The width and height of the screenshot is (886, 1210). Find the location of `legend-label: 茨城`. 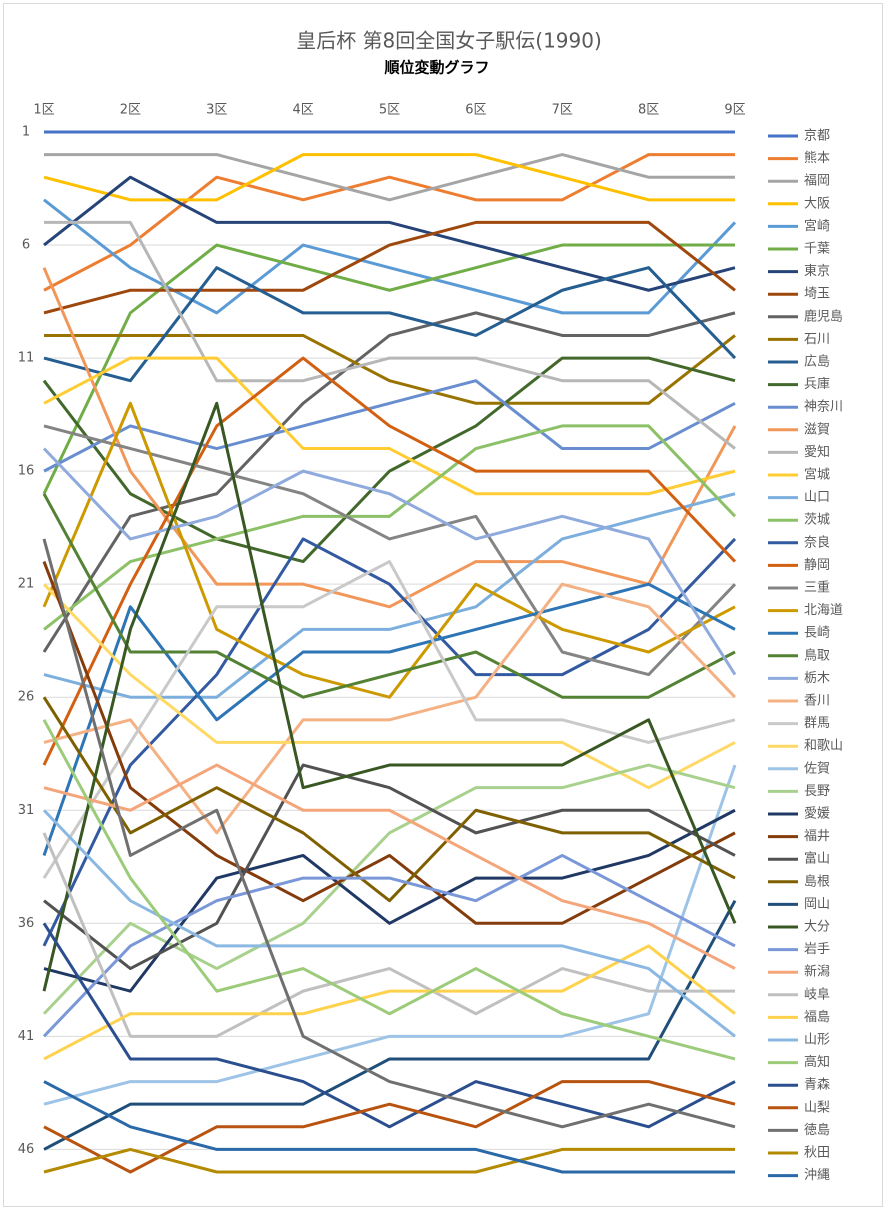

legend-label: 茨城 is located at coordinates (817, 520).